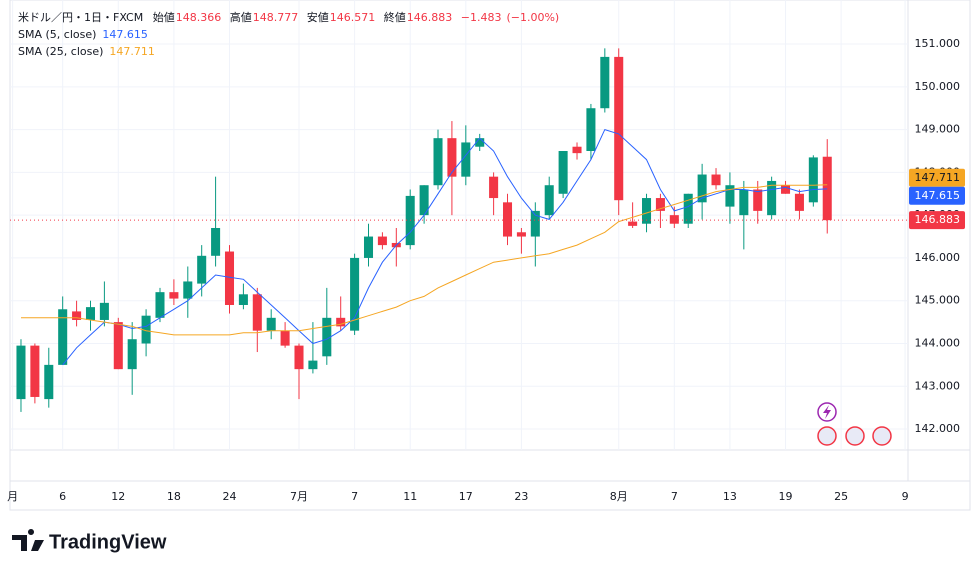  I want to click on y-tick-label: 143.000, so click(938, 385).